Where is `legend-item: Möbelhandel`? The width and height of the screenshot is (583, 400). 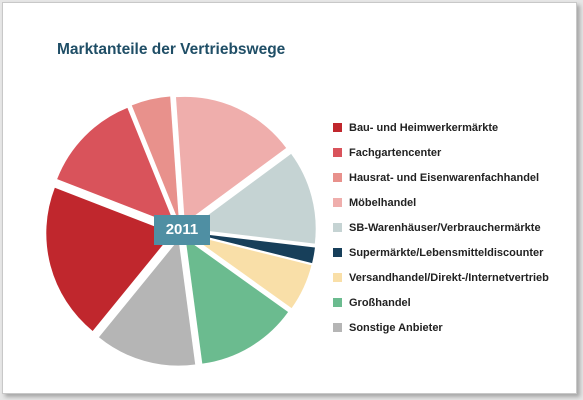 legend-item: Möbelhandel is located at coordinates (441, 202).